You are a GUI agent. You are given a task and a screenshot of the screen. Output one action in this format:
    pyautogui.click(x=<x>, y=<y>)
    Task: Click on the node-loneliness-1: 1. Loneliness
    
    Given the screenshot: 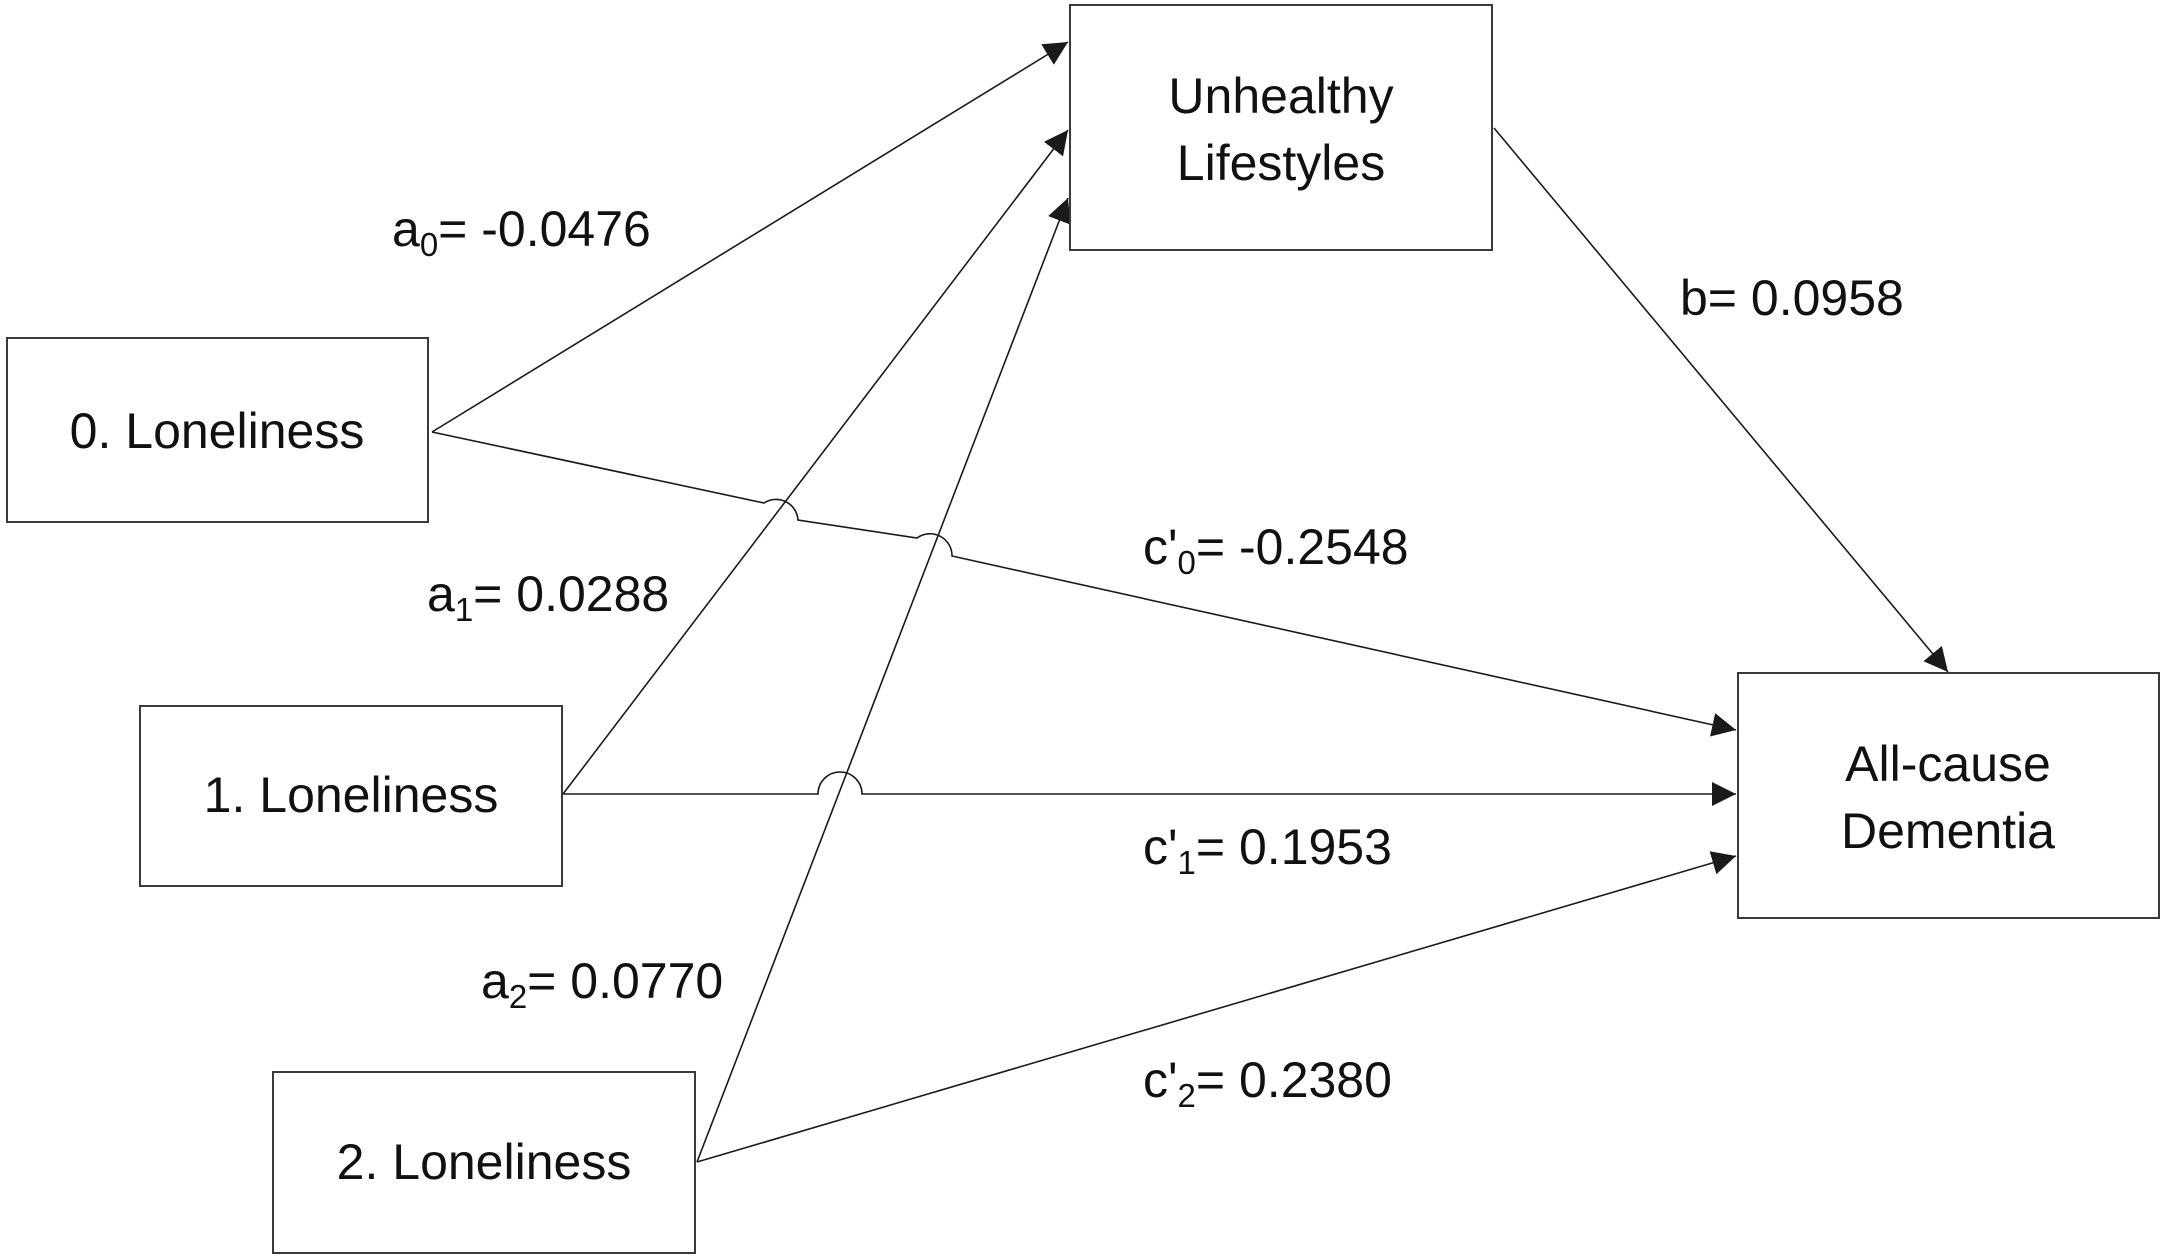 What is the action you would take?
    pyautogui.click(x=351, y=796)
    